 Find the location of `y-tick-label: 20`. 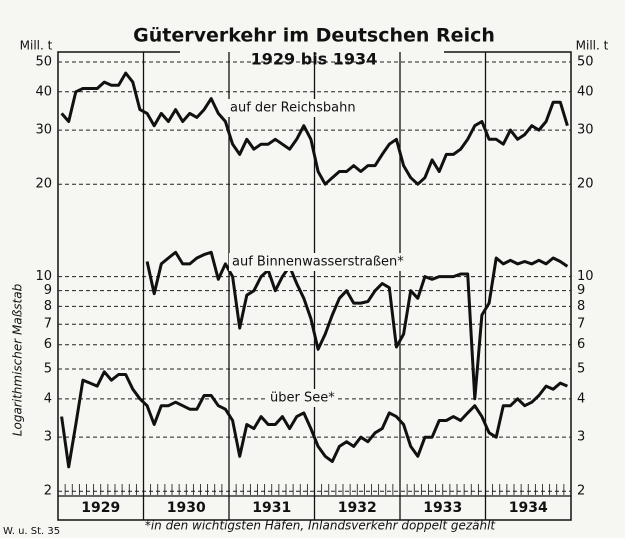

y-tick-label: 20 is located at coordinates (43, 184).